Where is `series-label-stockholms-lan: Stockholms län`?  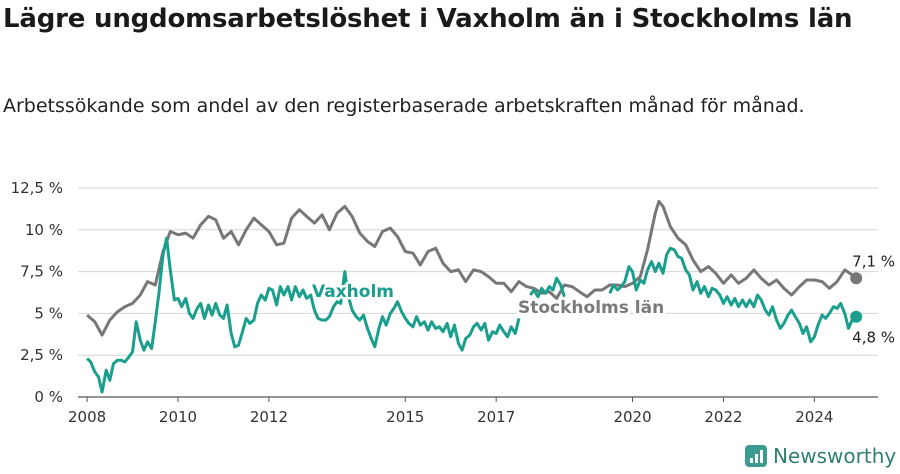
series-label-stockholms-lan: Stockholms län is located at coordinates (591, 308).